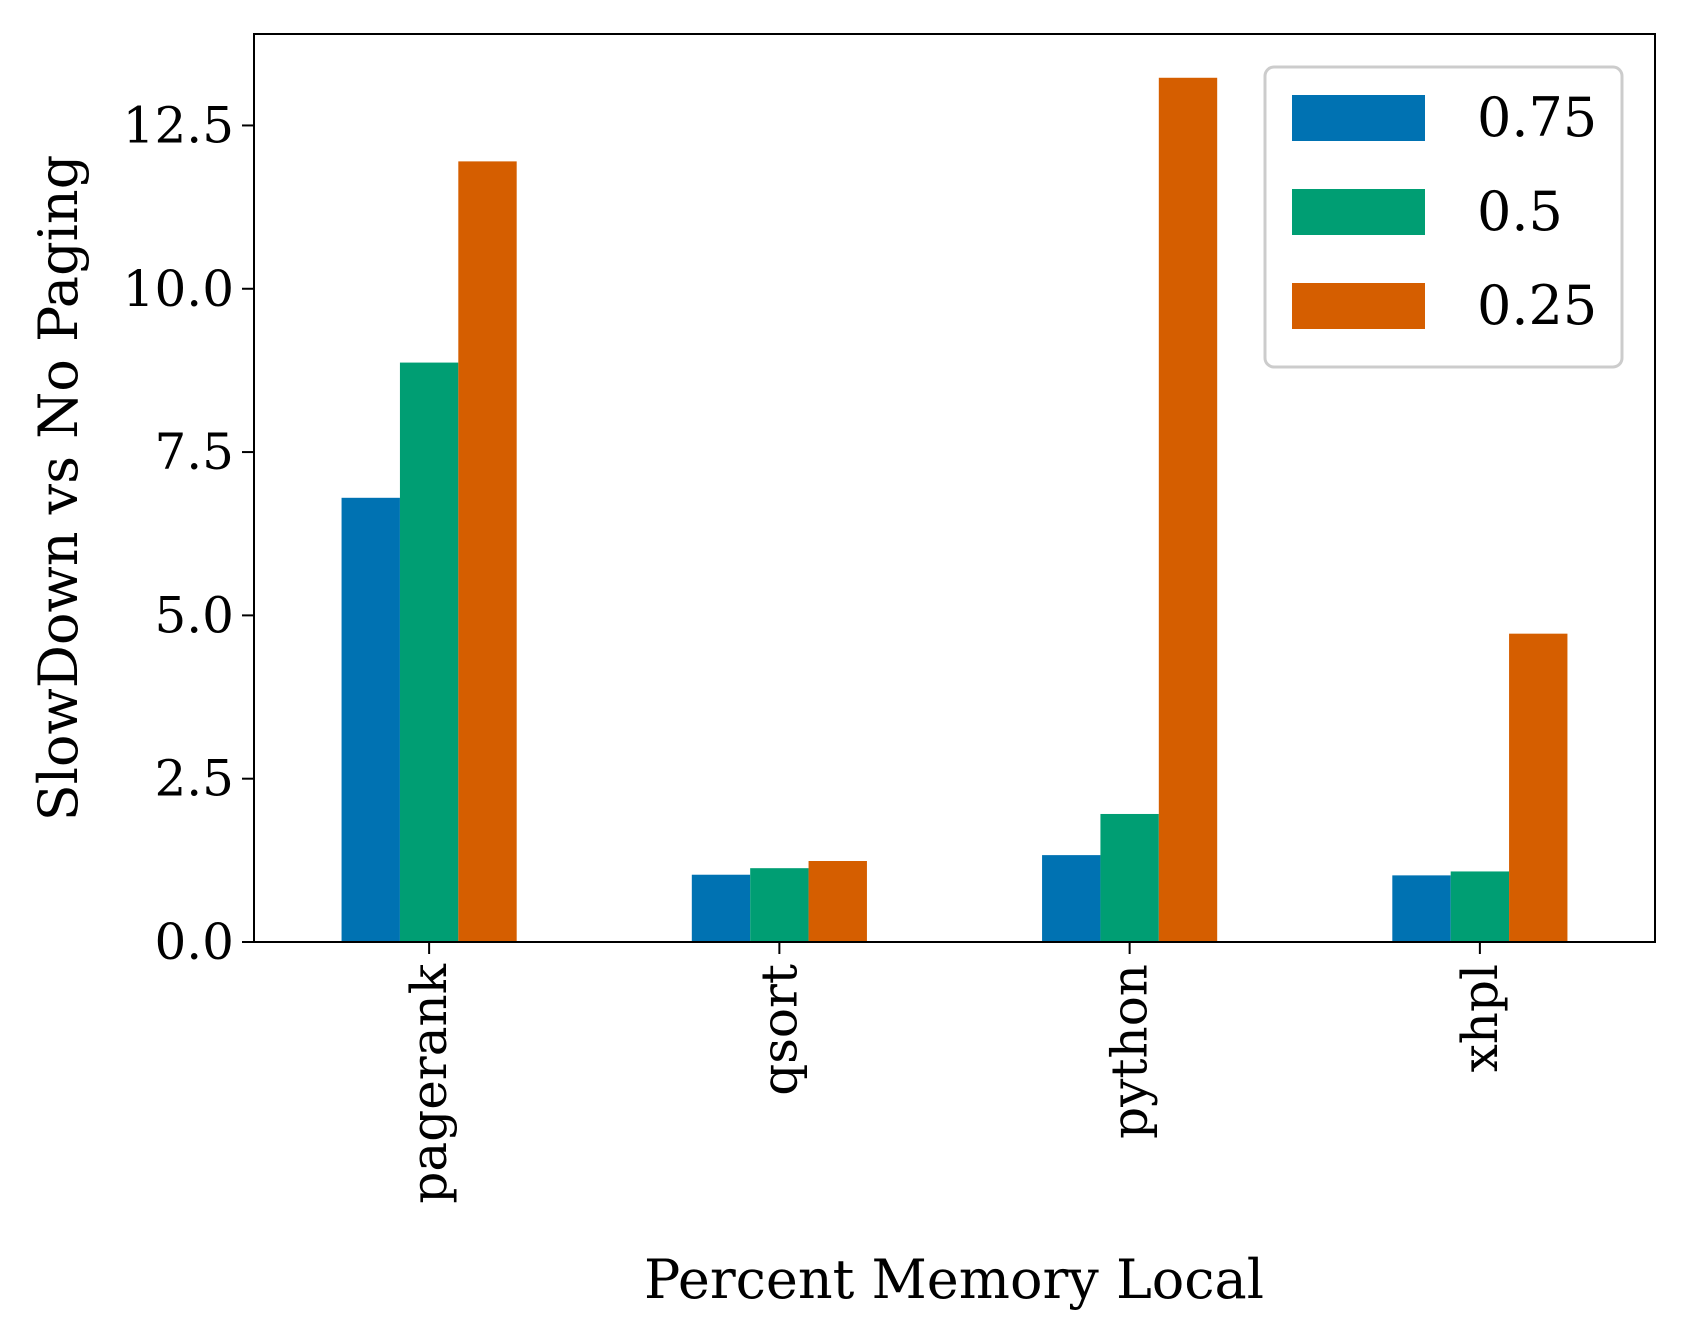 This screenshot has width=1681, height=1335. I want to click on bar-xhpl-0.75, so click(1421, 908).